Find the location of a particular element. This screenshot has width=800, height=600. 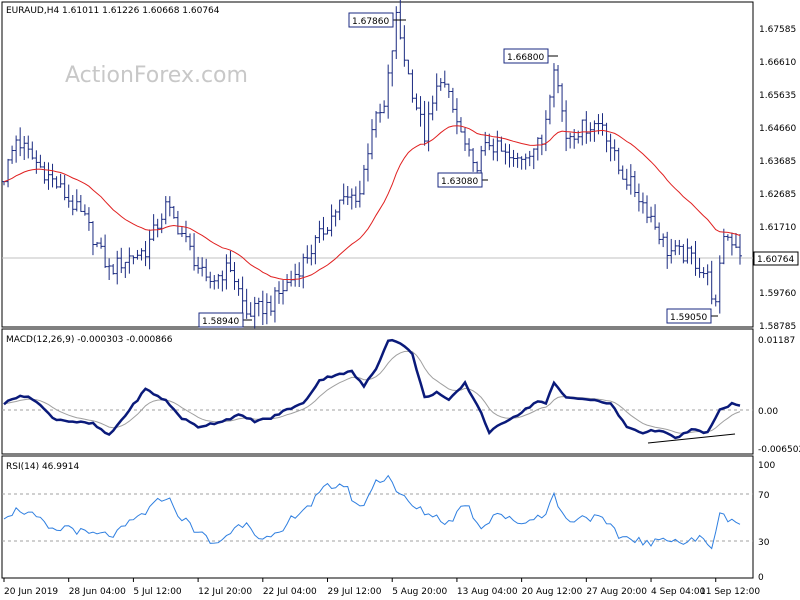

time-tick-label: 5 Aug 20:00 is located at coordinates (419, 592).